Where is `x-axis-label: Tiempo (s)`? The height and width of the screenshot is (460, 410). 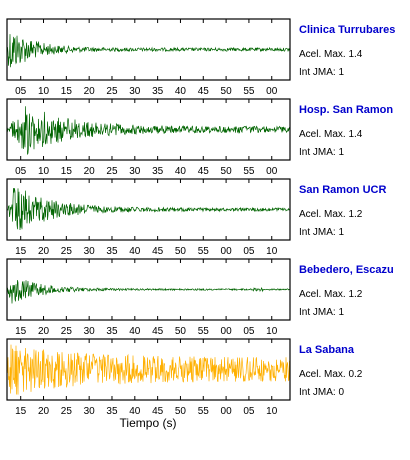 x-axis-label: Tiempo (s) is located at coordinates (148, 423).